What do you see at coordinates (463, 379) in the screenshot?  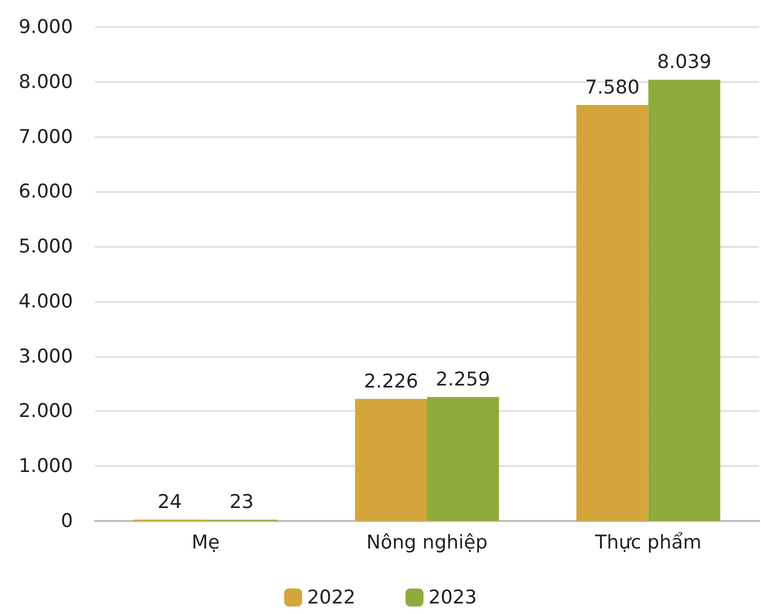 I see `data-label: 2.259` at bounding box center [463, 379].